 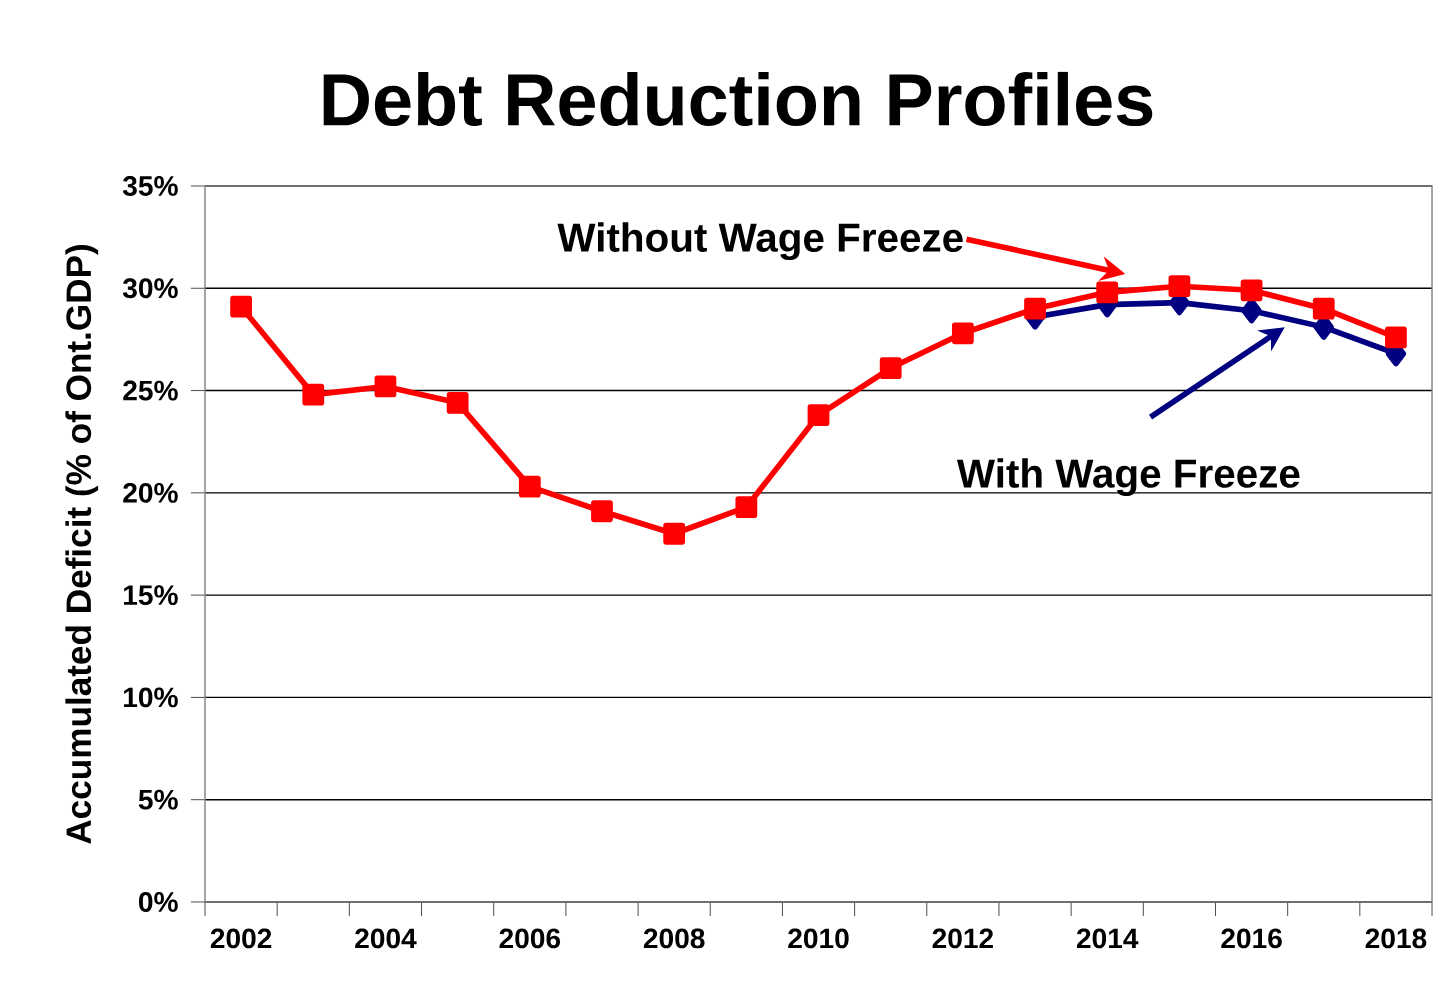 What do you see at coordinates (150, 288) in the screenshot?
I see `y-tick-label: 30%` at bounding box center [150, 288].